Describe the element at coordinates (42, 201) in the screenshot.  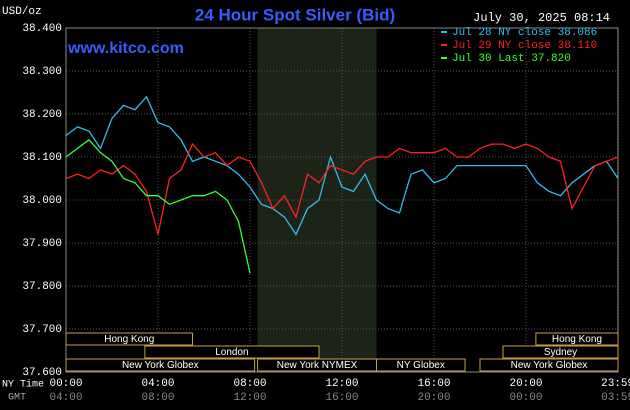
I see `y-tick-label: 38.000` at that location.